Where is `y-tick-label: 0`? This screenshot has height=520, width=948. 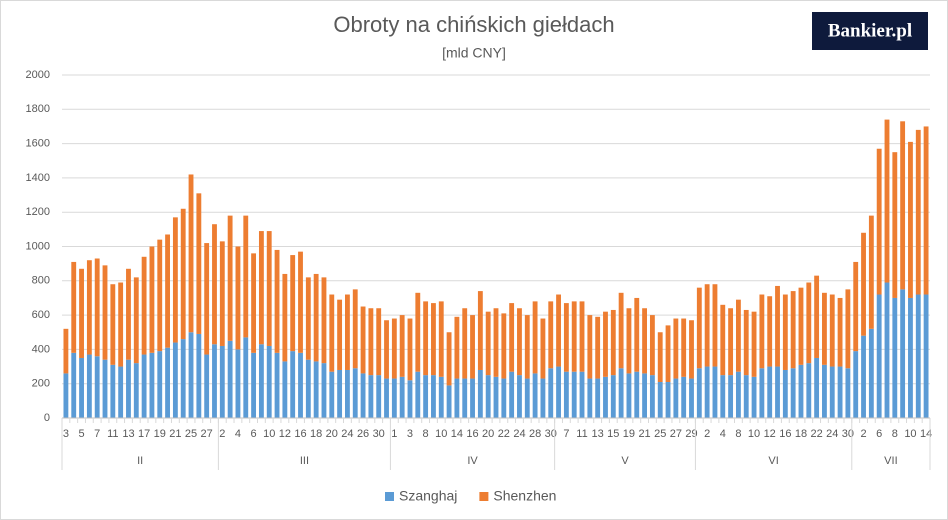
y-tick-label: 0 is located at coordinates (47, 418).